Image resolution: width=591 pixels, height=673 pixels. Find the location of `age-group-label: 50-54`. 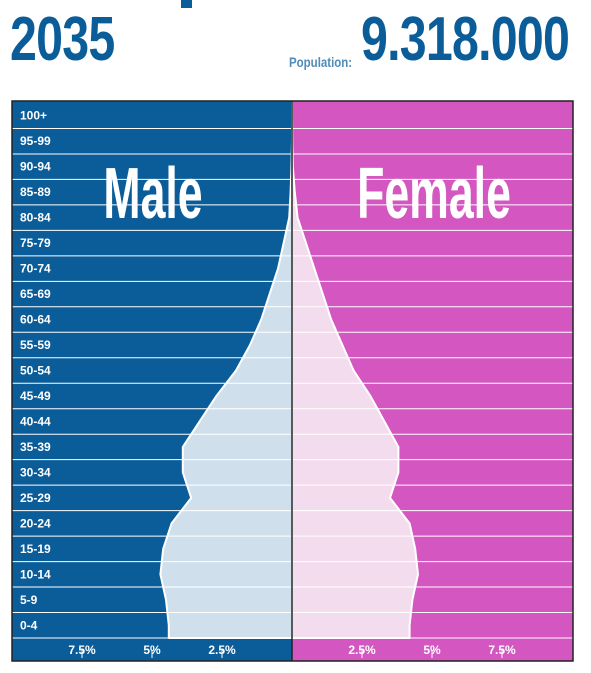

age-group-label: 50-54 is located at coordinates (35, 371).